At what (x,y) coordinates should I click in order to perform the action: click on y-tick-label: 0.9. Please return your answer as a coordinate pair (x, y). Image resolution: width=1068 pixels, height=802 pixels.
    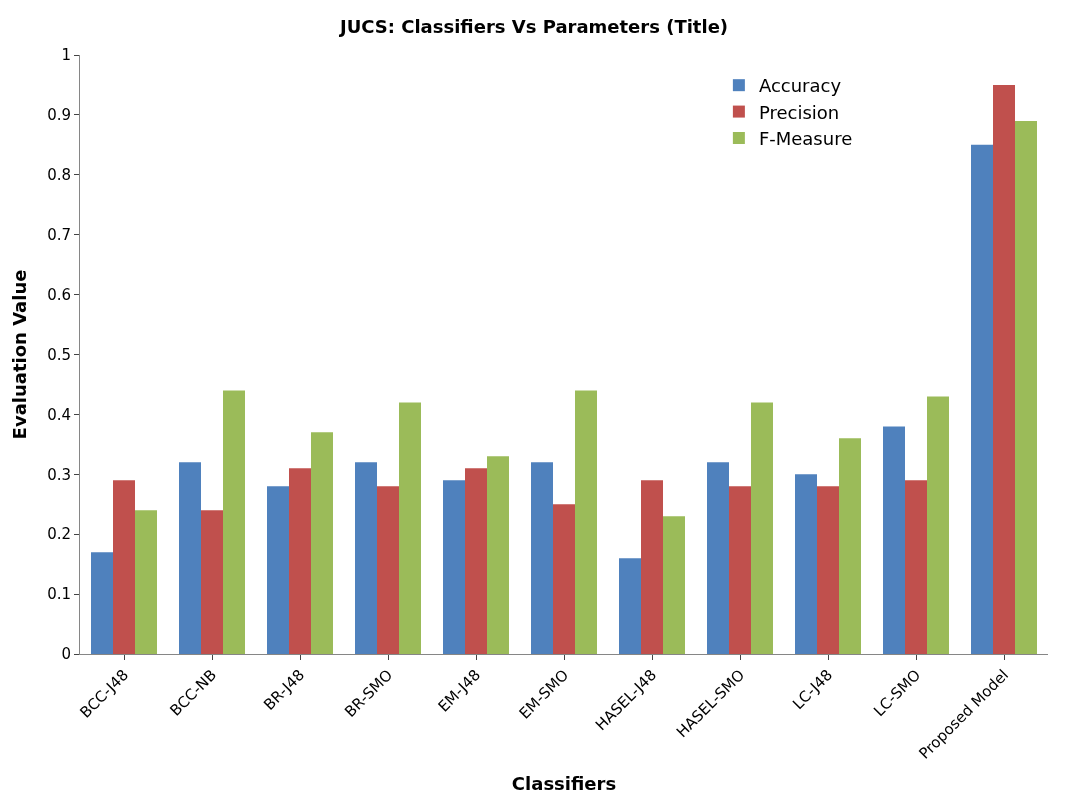
    Looking at the image, I should click on (59, 115).